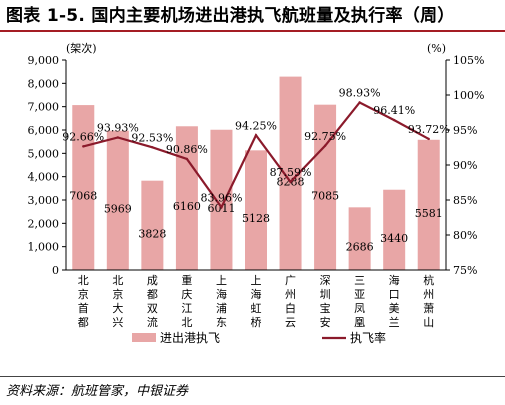 The width and height of the screenshot is (505, 405). What do you see at coordinates (44, 83) in the screenshot?
I see `y-left-tick-label: 8,000` at bounding box center [44, 83].